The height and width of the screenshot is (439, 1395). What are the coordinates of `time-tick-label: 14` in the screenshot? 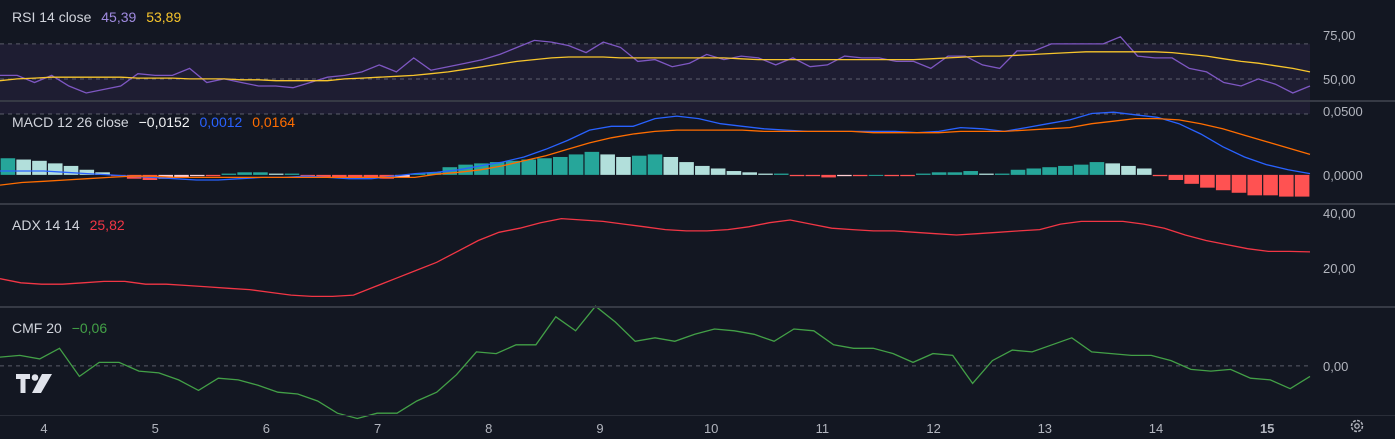 It's located at (1156, 428).